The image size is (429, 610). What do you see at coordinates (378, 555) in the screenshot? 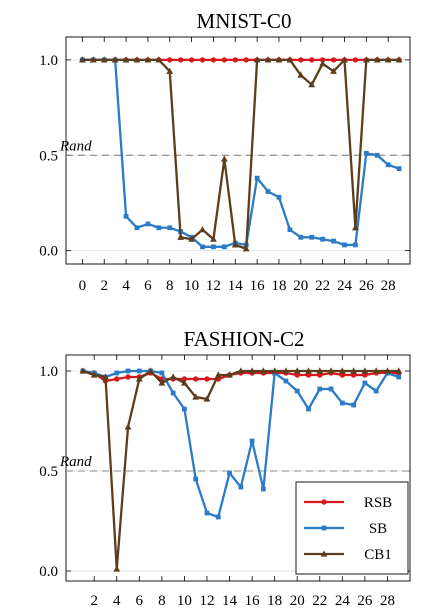
I see `legend-label-cb1: CB1` at bounding box center [378, 555].